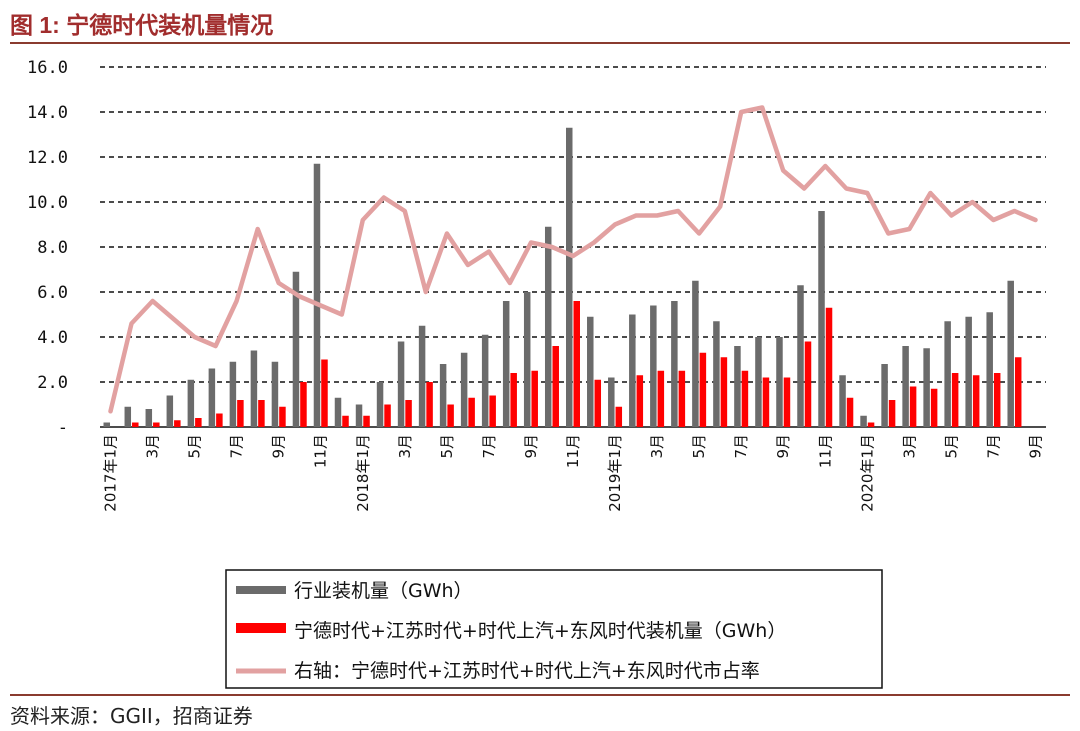  I want to click on x-tick-label: 2019年1月, so click(615, 473).